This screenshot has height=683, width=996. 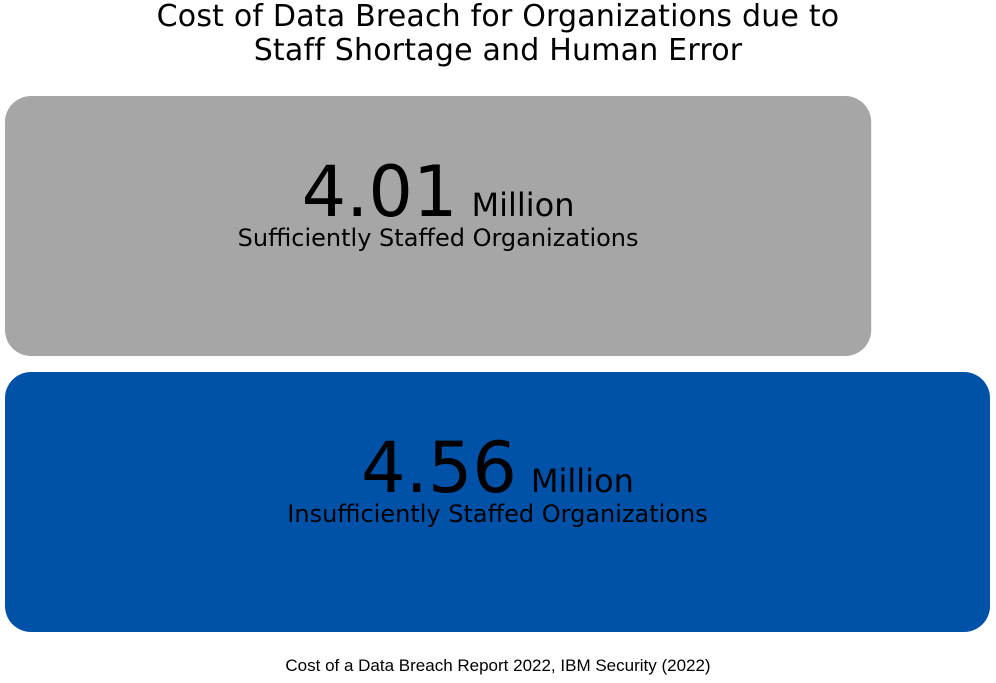 What do you see at coordinates (380, 192) in the screenshot?
I see `data-label-value-sufficient: 4.01` at bounding box center [380, 192].